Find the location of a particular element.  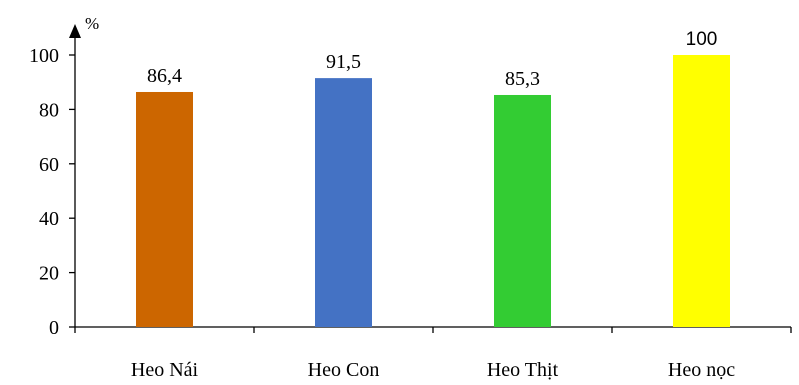

category-label: Heo Nái is located at coordinates (165, 370).